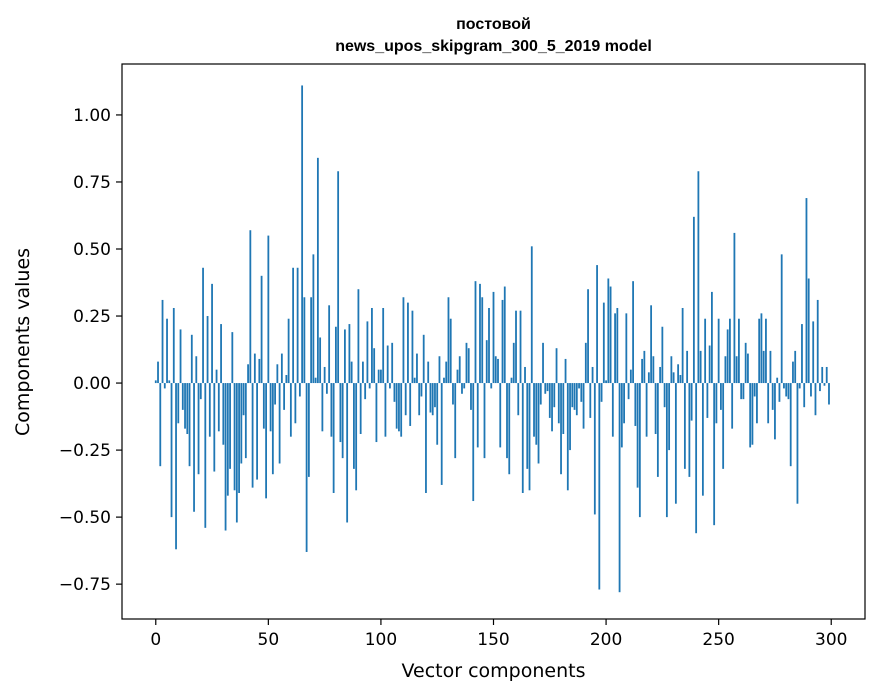 This screenshot has height=696, width=880. Describe the element at coordinates (718, 640) in the screenshot. I see `x-tick-label: 250` at that location.